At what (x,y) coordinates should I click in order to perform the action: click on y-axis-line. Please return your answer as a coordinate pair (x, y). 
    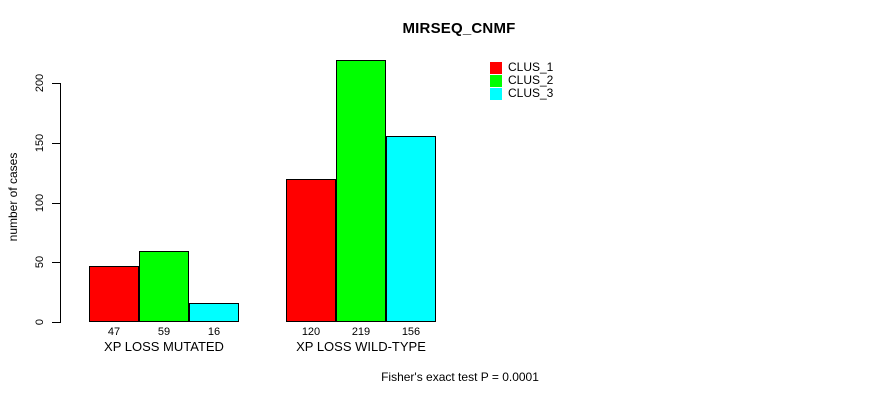
    Looking at the image, I should click on (60, 203).